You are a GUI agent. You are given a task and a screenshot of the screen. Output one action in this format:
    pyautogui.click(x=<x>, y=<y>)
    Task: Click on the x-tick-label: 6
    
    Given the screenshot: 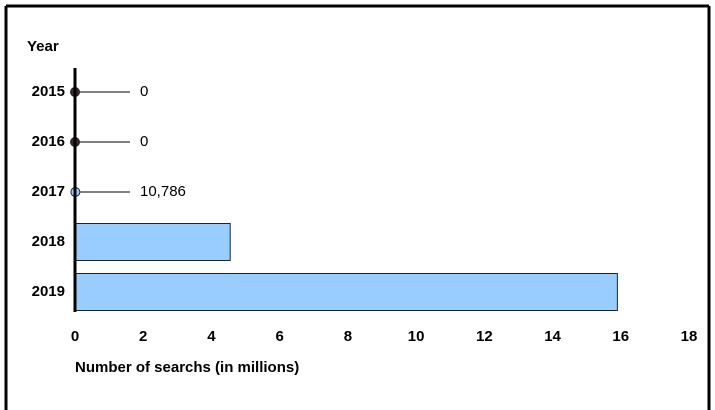 What is the action you would take?
    pyautogui.click(x=279, y=336)
    